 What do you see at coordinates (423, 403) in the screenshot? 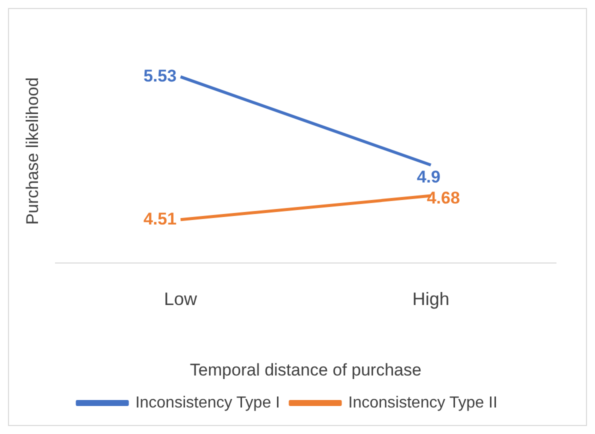
I see `legend-label: Inconsistency Type II` at bounding box center [423, 403].